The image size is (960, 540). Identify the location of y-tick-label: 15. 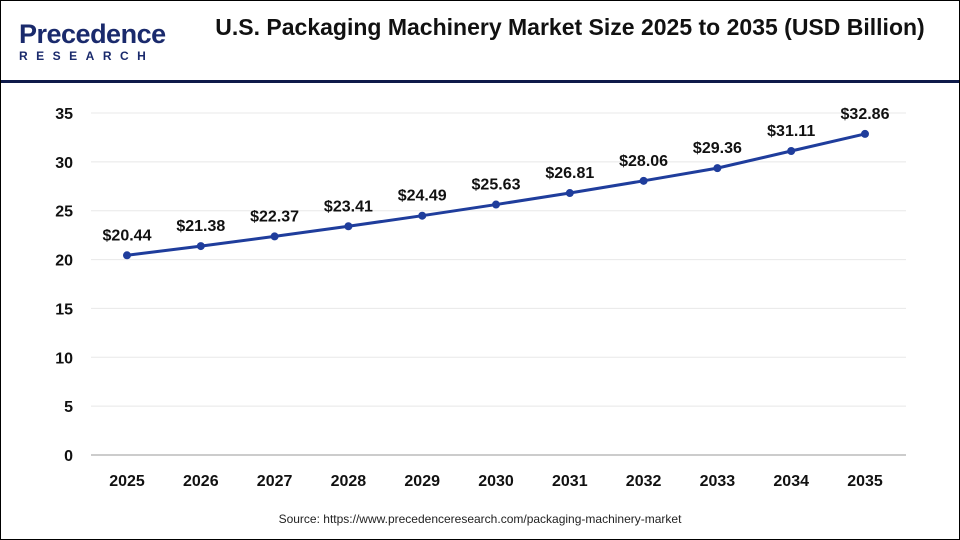
(64, 309).